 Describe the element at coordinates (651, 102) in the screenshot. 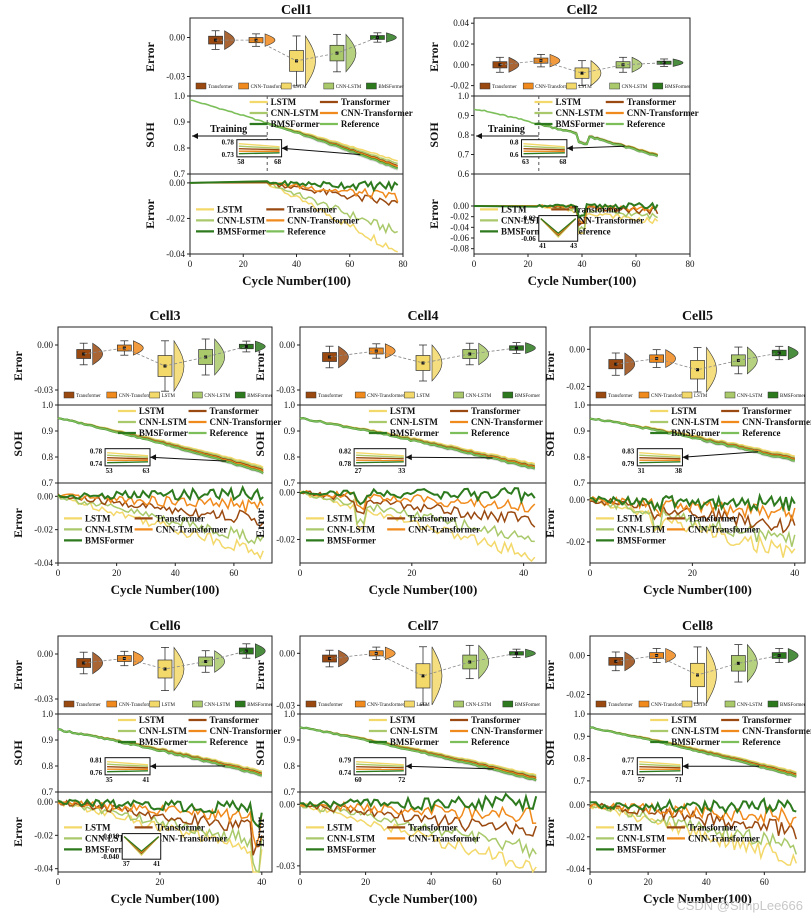

I see `soh-legend-label: Transformer` at that location.